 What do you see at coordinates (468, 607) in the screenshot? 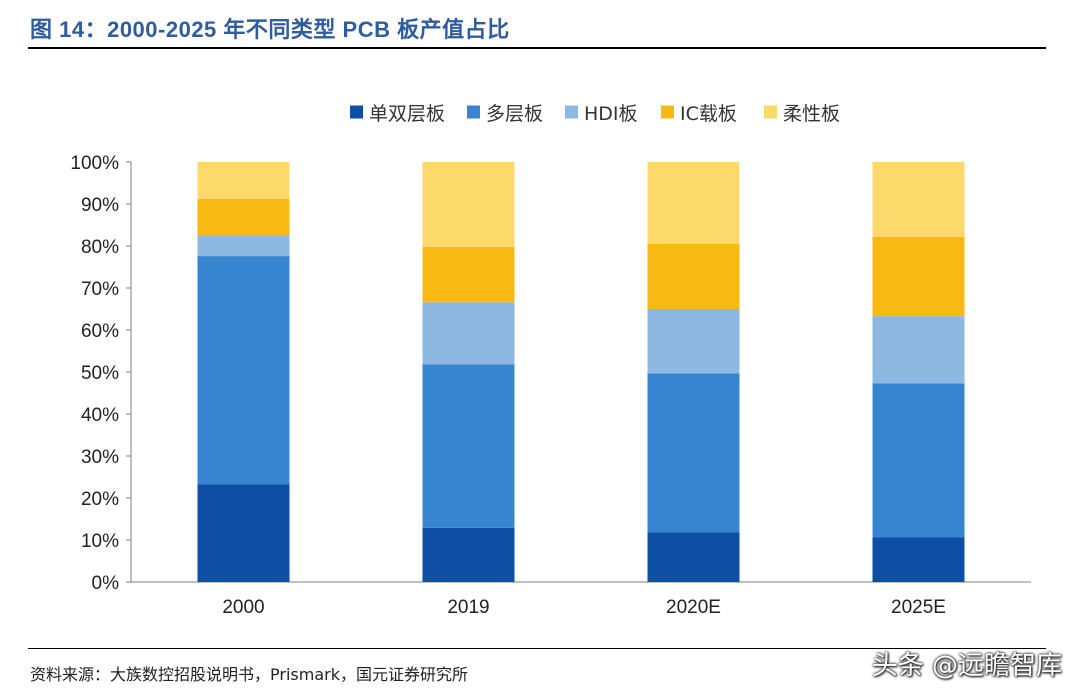
I see `x-tick-label: 2019` at bounding box center [468, 607].